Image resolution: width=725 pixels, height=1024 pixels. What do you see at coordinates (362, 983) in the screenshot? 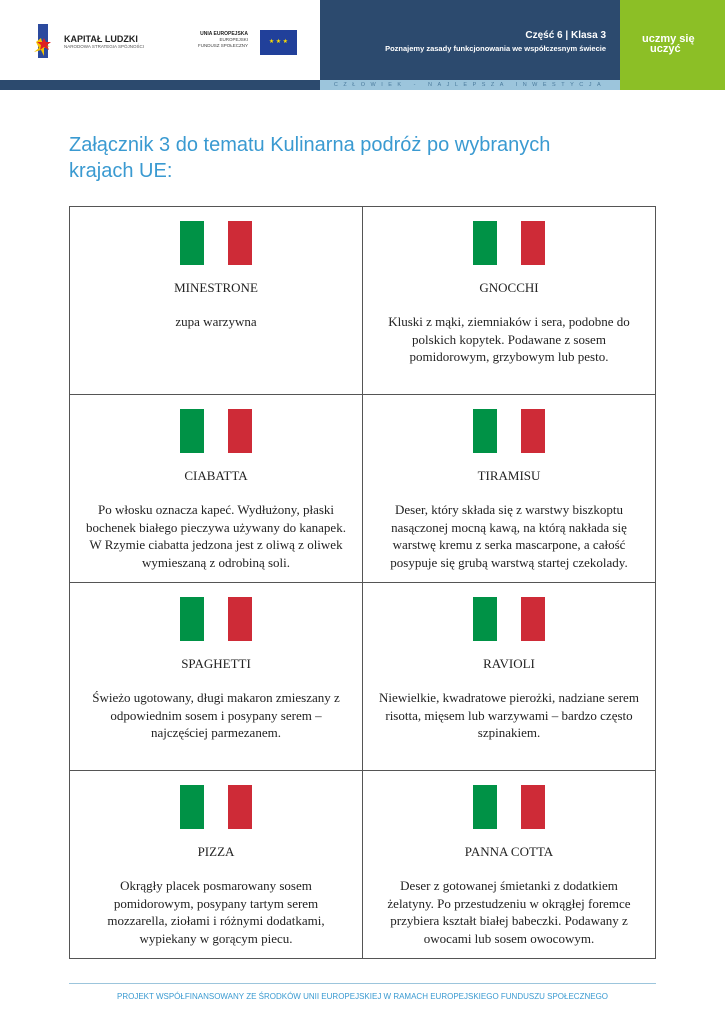
I see `footer-divider` at bounding box center [362, 983].